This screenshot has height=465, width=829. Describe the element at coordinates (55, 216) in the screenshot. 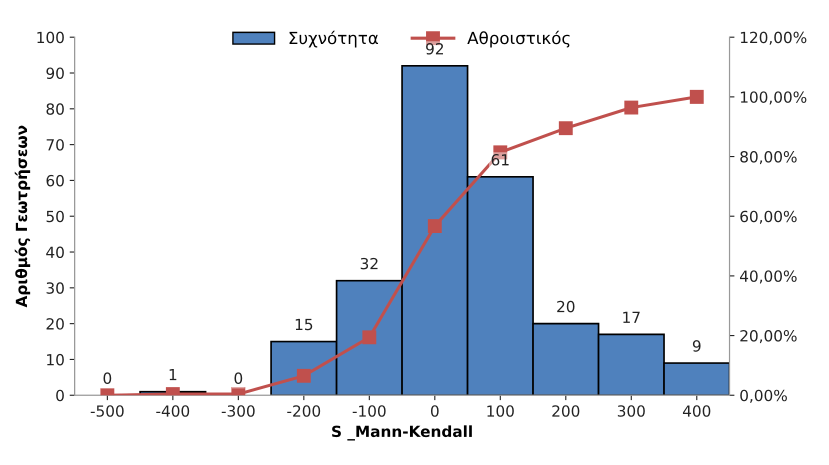

I see `y-tick-label: 50` at that location.